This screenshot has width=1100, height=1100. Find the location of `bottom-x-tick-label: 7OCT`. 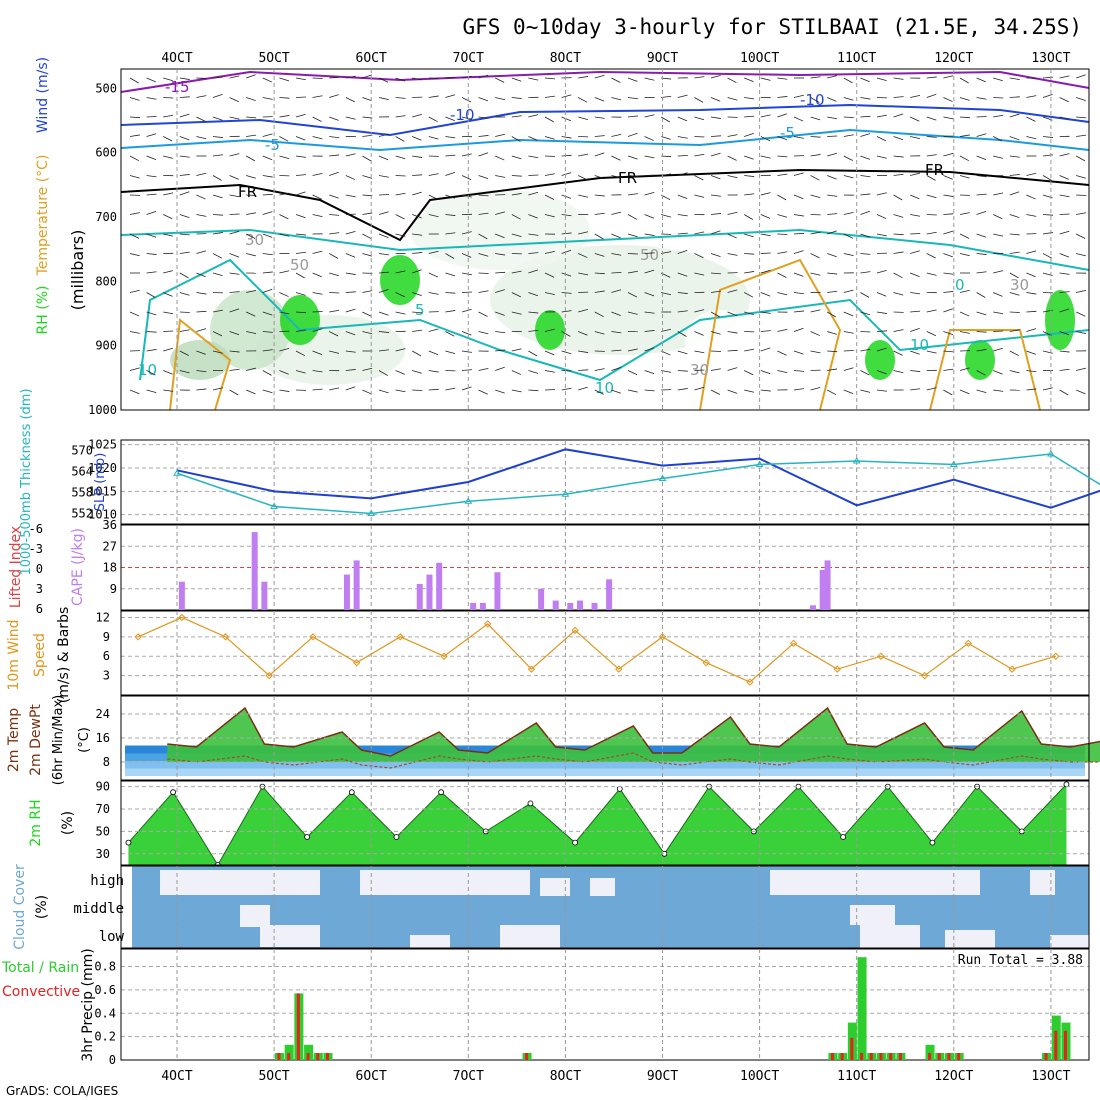

bottom-x-tick-label: 7OCT is located at coordinates (468, 1076).